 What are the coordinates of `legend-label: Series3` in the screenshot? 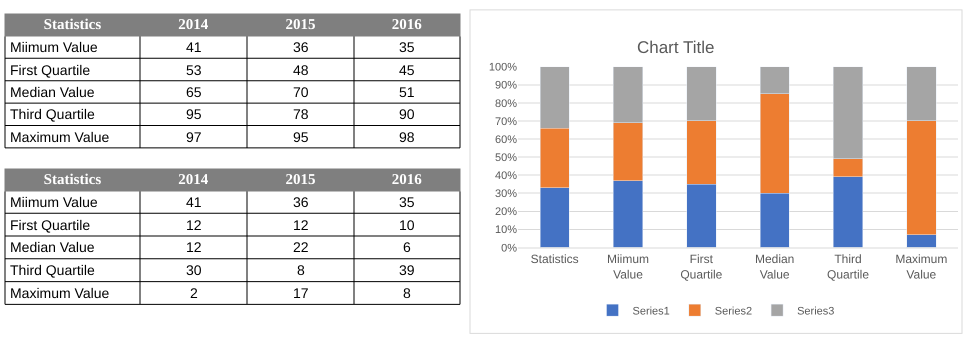 It's located at (815, 311).